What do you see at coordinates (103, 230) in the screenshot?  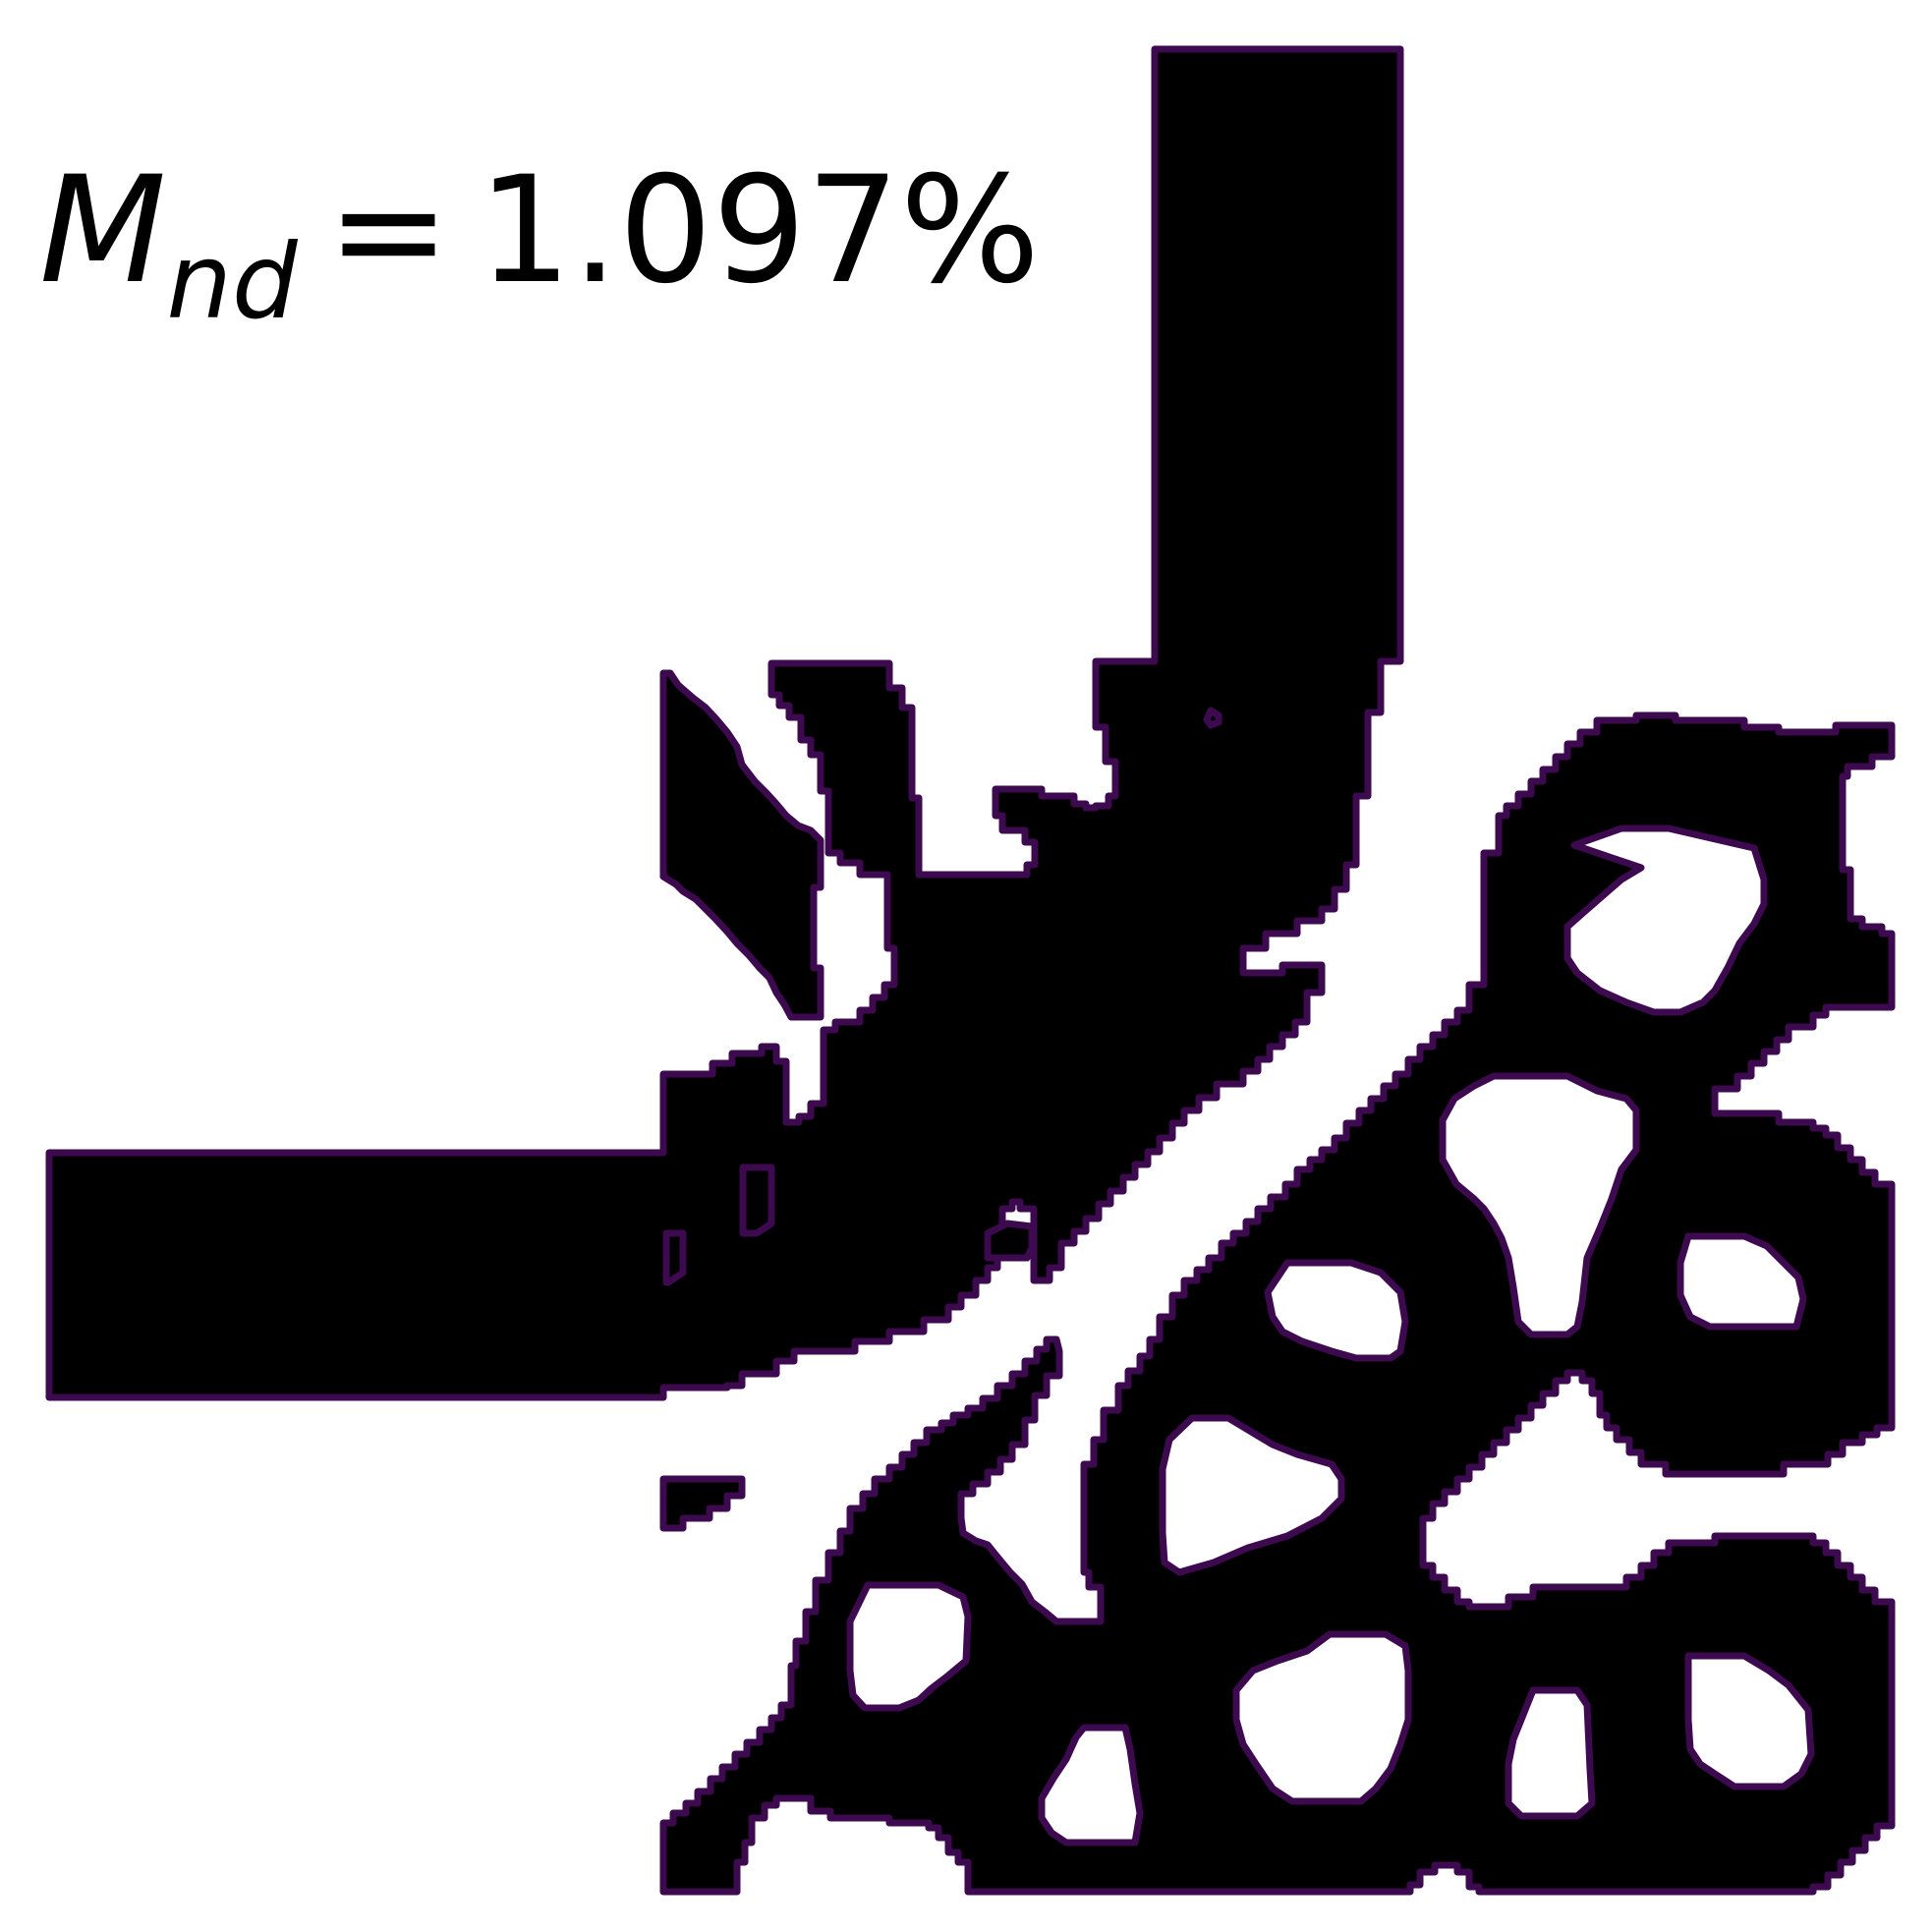 I see `metric-symbol: M` at bounding box center [103, 230].